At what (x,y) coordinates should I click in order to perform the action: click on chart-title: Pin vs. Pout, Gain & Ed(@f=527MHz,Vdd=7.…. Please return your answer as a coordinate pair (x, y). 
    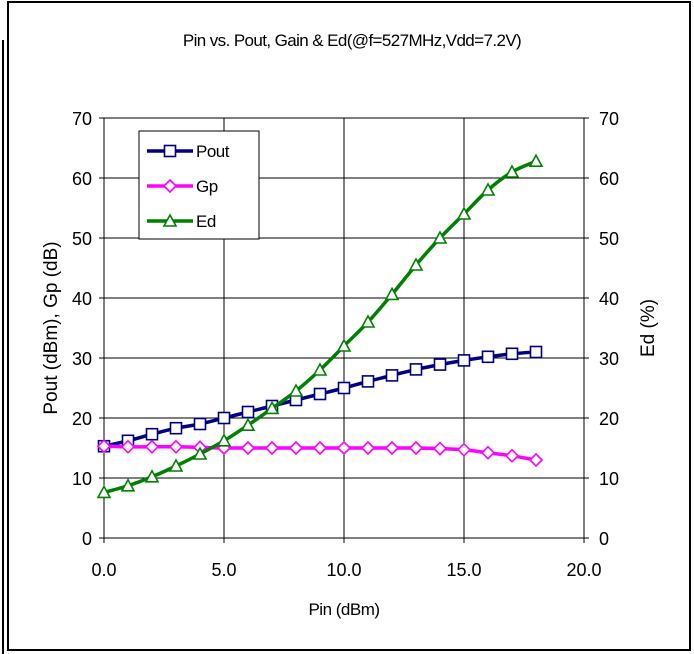
    Looking at the image, I should click on (352, 40).